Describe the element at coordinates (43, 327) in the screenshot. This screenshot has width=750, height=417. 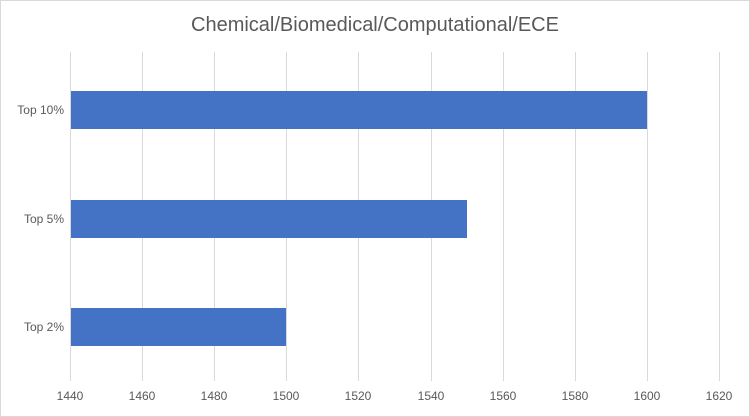
I see `category-label: Top 2%` at that location.